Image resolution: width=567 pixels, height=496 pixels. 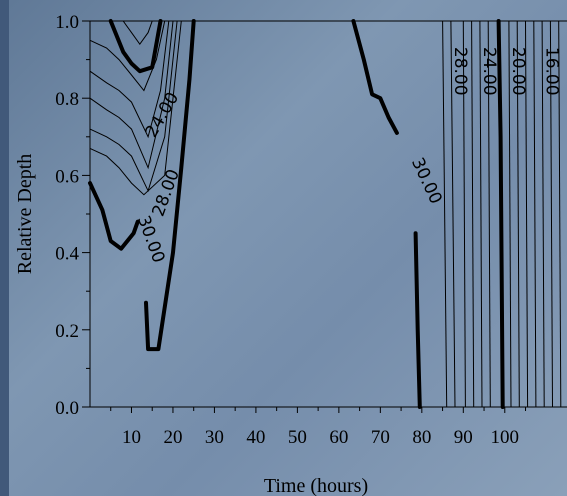 I want to click on x-tick-label: 20, so click(x=172, y=437).